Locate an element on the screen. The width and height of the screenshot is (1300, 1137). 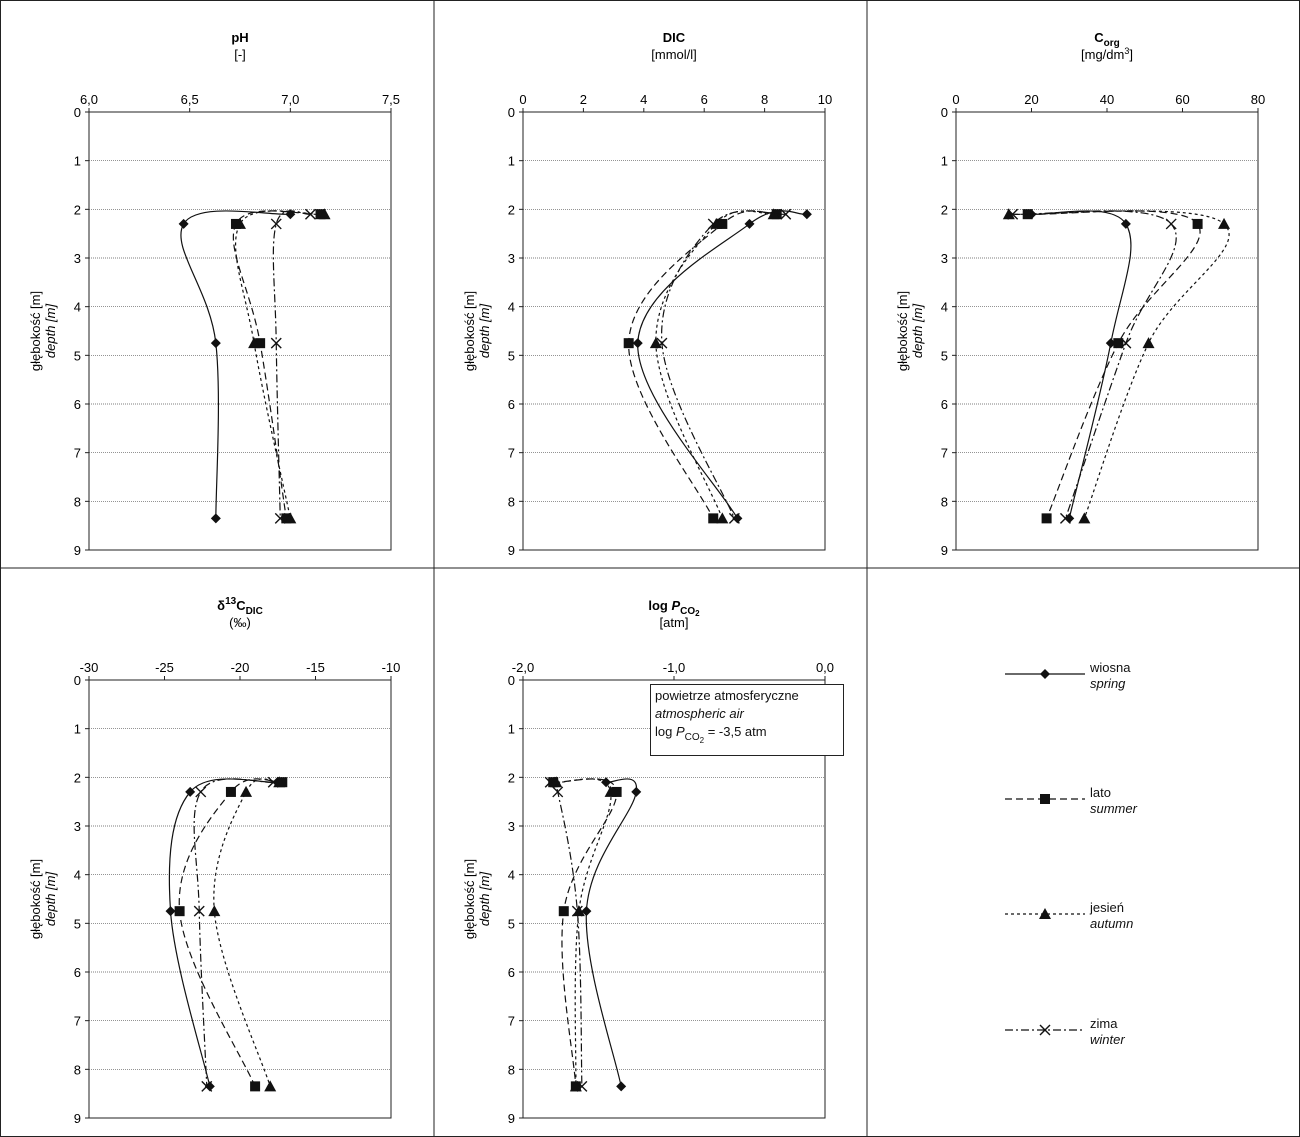
x-tick-label: 40 is located at coordinates (1107, 99).